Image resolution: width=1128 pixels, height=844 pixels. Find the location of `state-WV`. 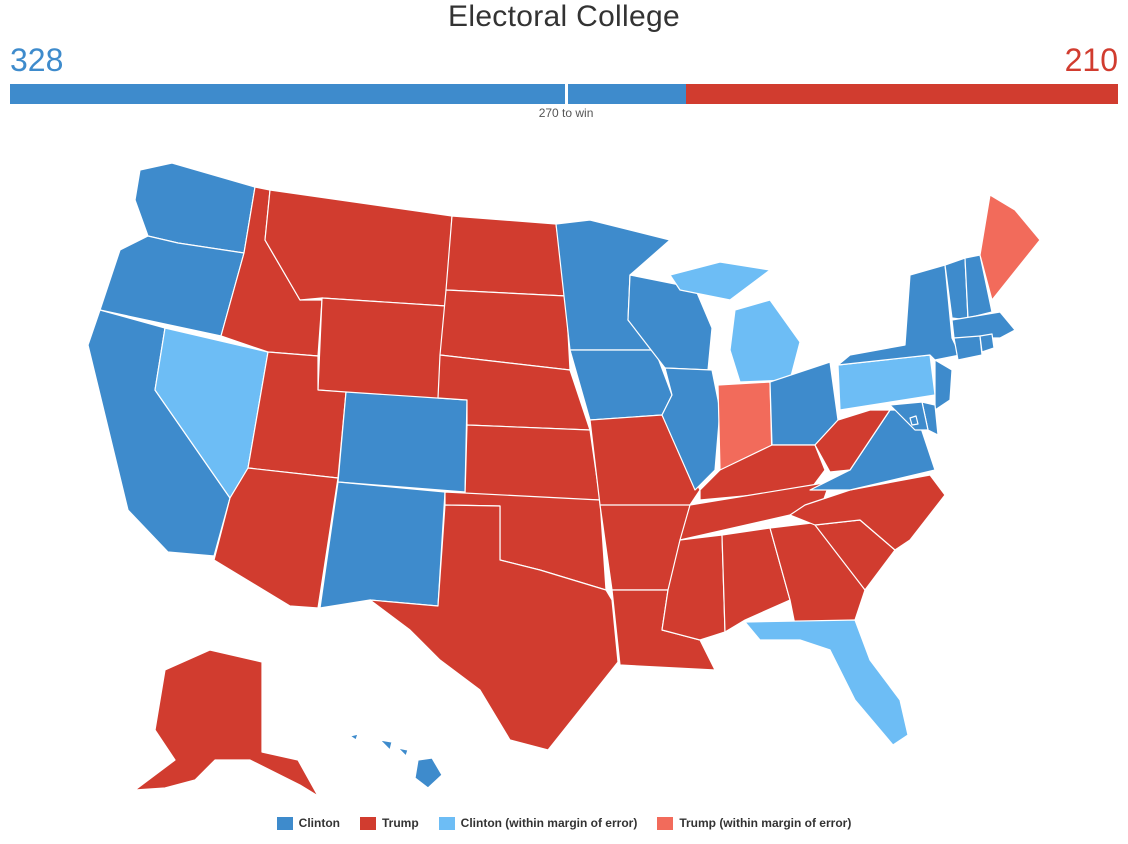

state-WV is located at coordinates (852, 441).